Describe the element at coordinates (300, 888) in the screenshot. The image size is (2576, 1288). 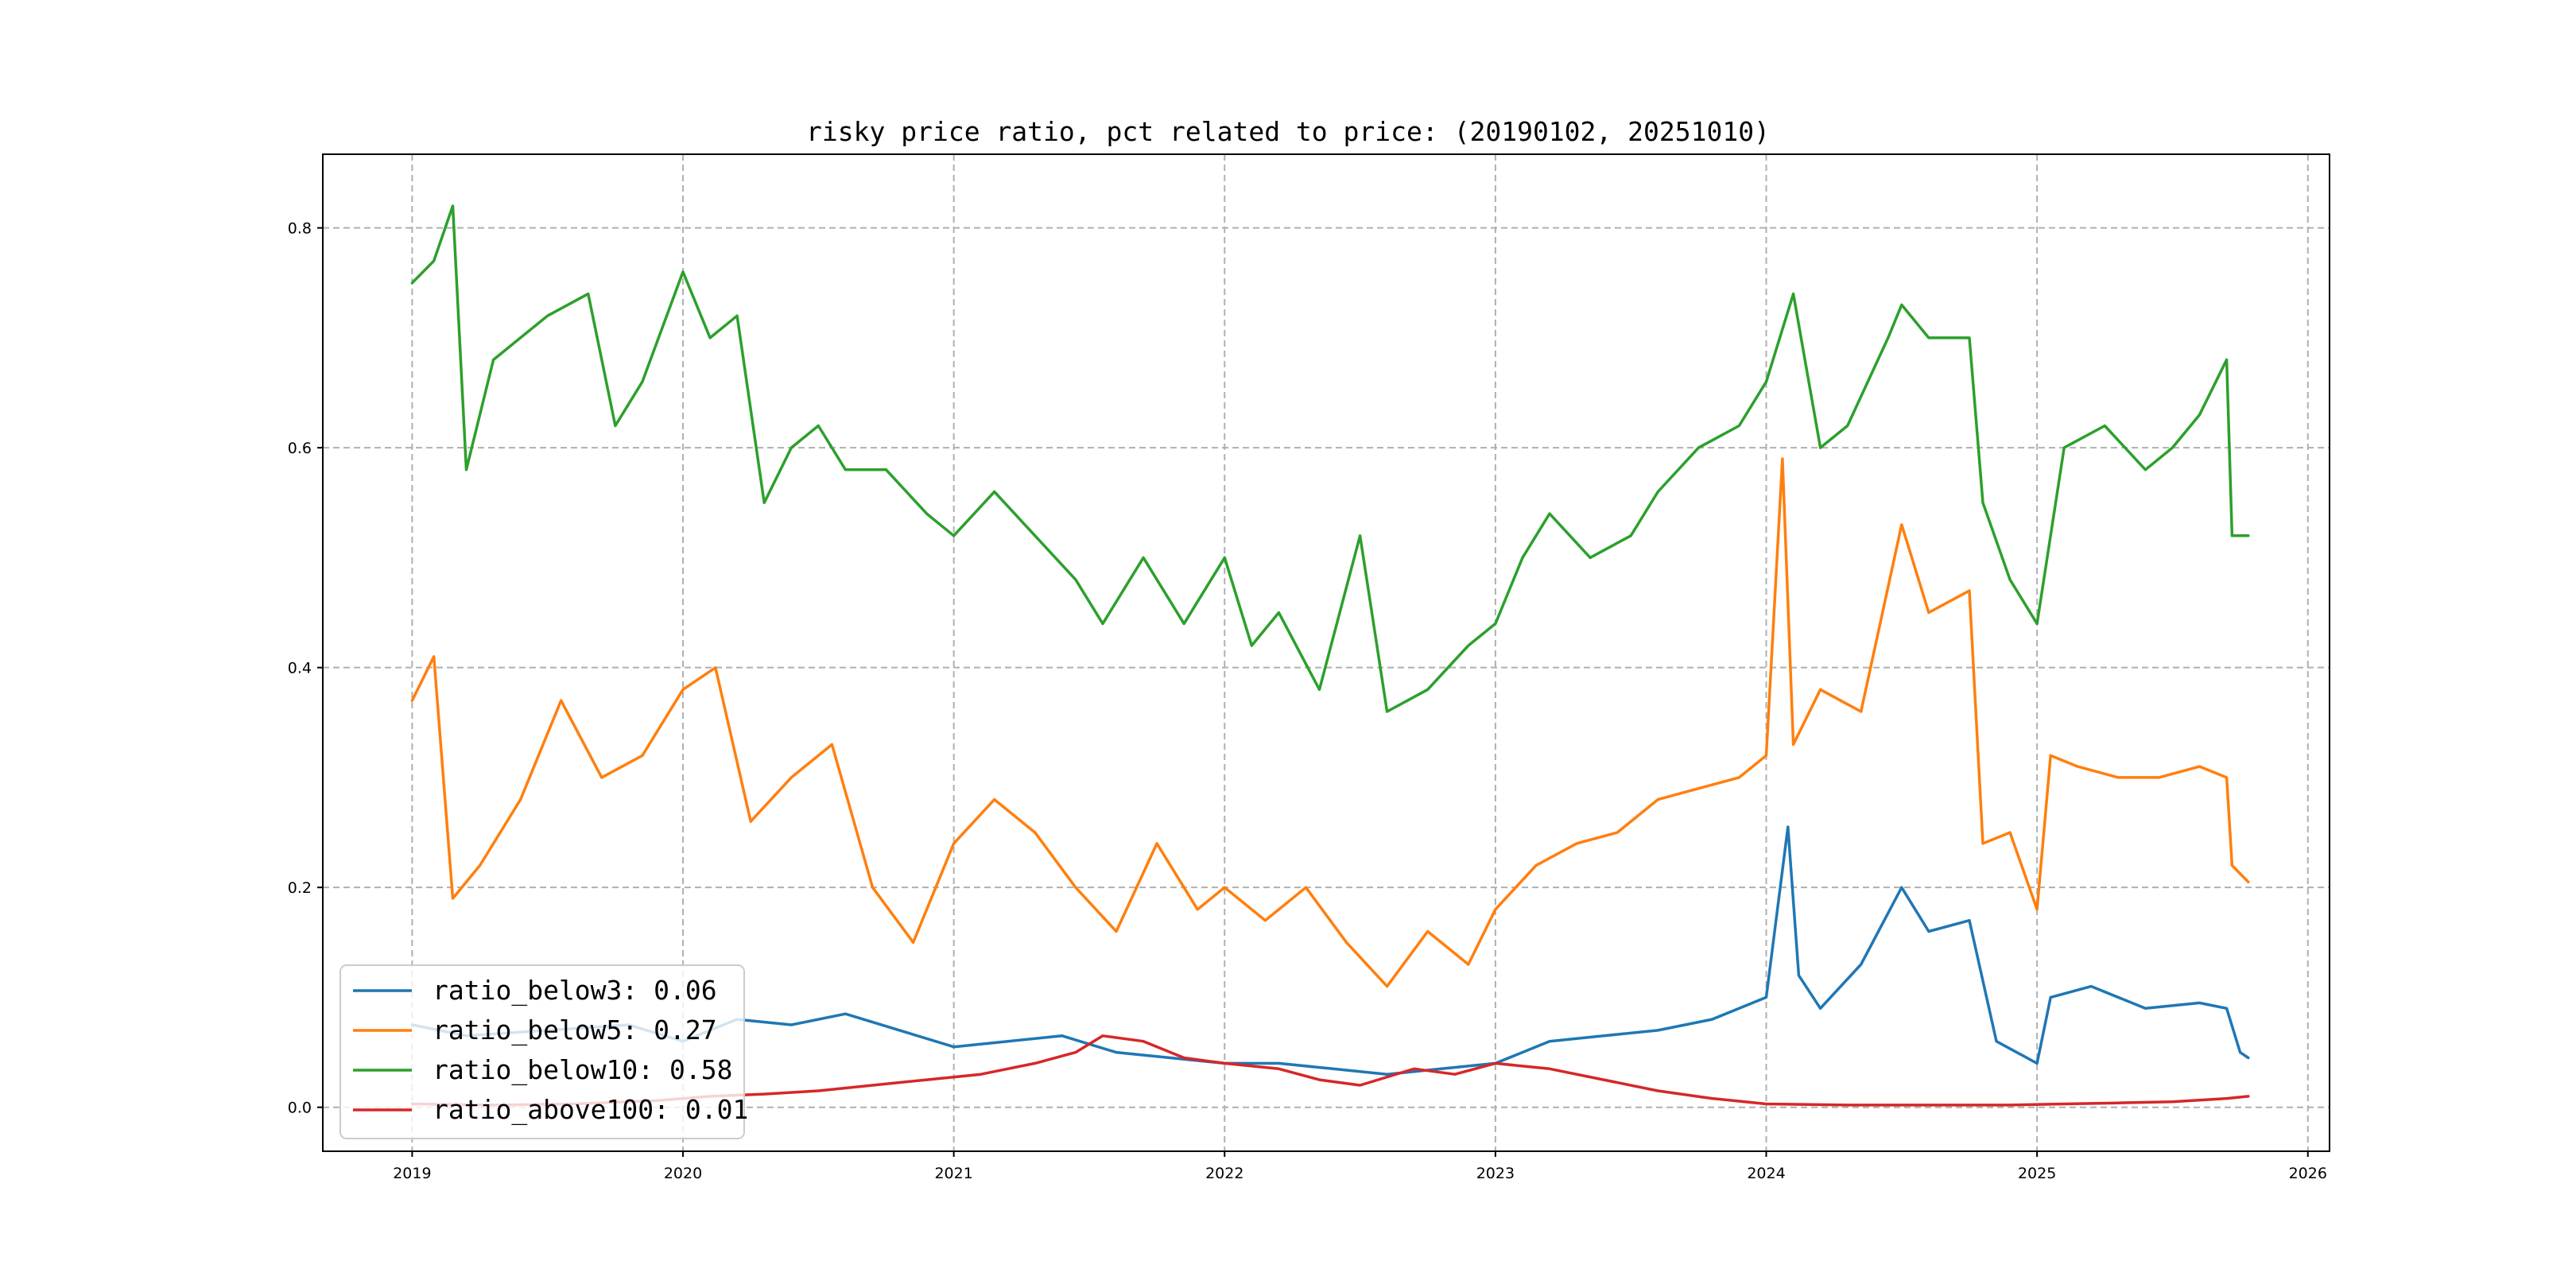
I see `y-tick-label: 0.2` at that location.